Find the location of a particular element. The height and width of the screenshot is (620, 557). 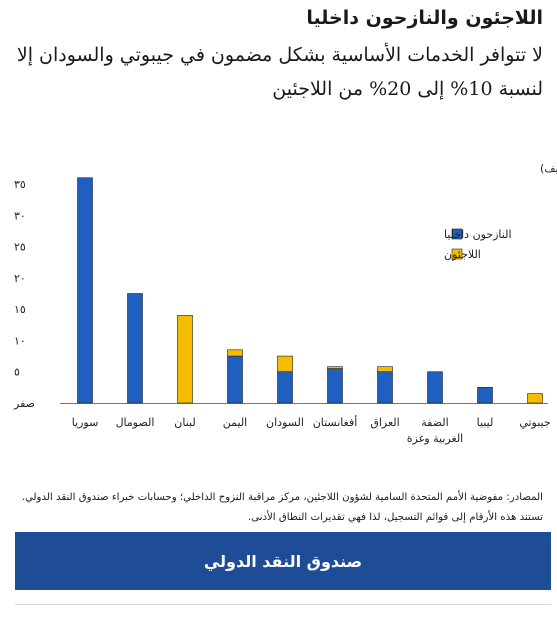

y-tick-label: ٣٠ is located at coordinates (20, 215).